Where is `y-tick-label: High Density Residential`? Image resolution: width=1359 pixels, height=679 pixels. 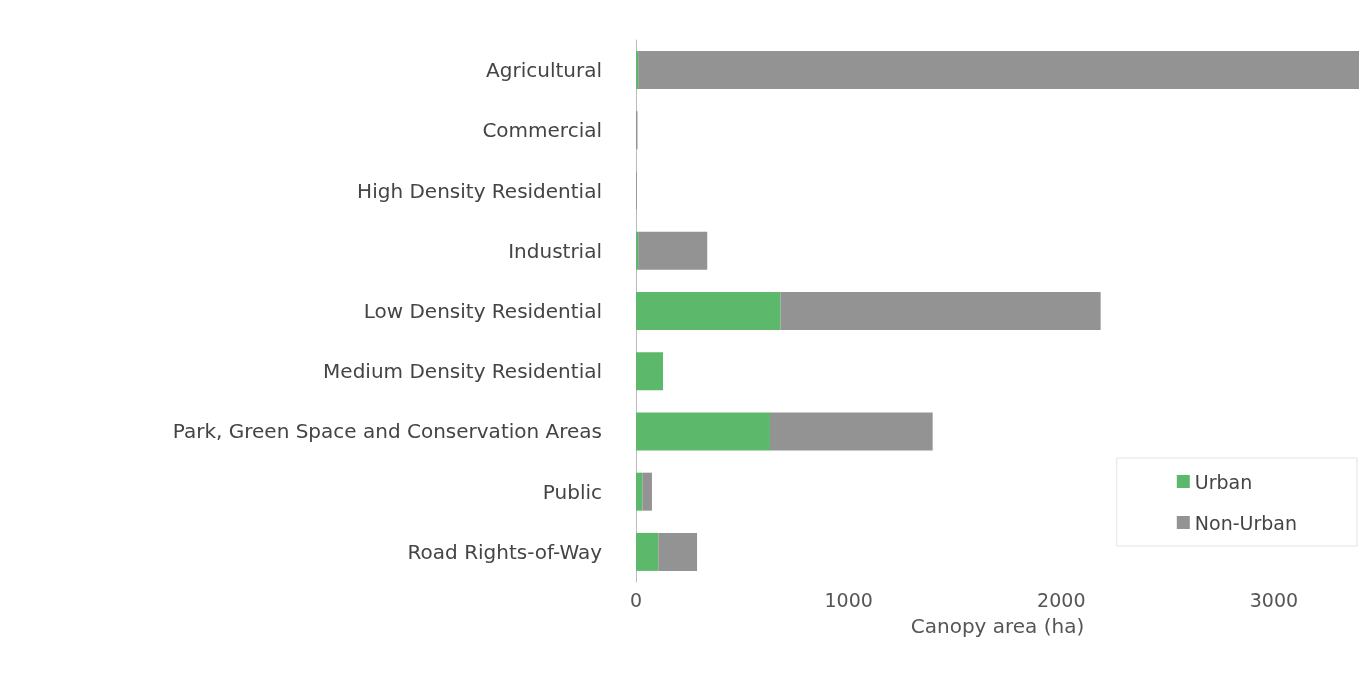
y-tick-label: High Density Residential is located at coordinates (479, 190).